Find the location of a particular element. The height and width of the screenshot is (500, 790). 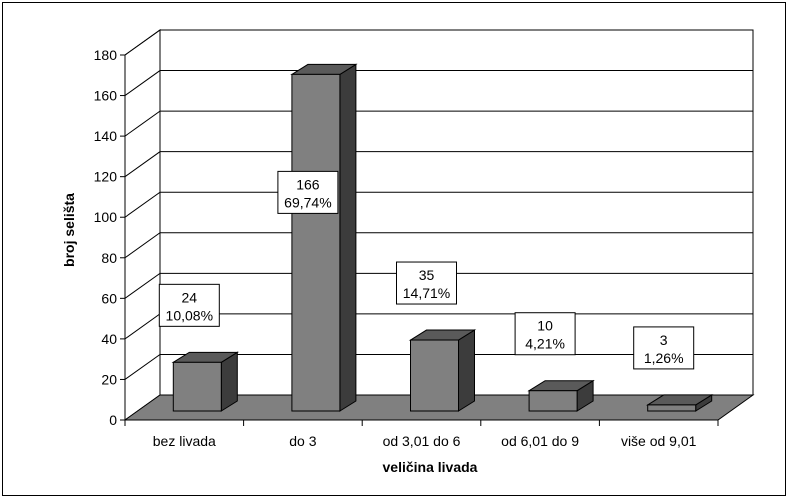

y-tick-label: 0 is located at coordinates (113, 420).